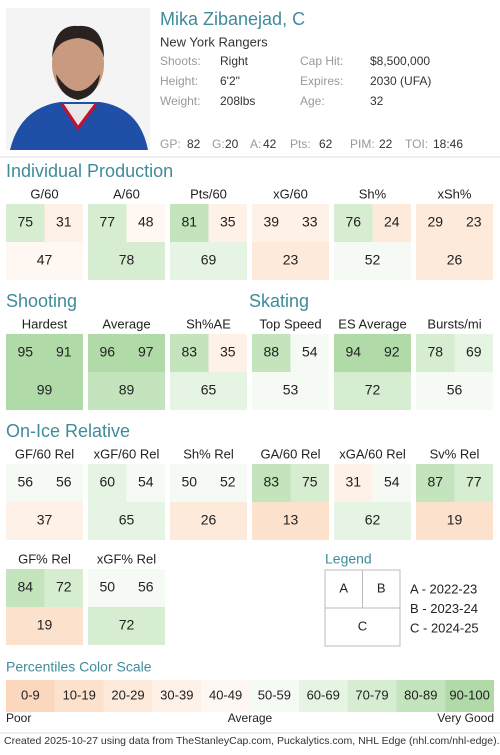  Describe the element at coordinates (126, 323) in the screenshot. I see `metric-label: Average` at that location.